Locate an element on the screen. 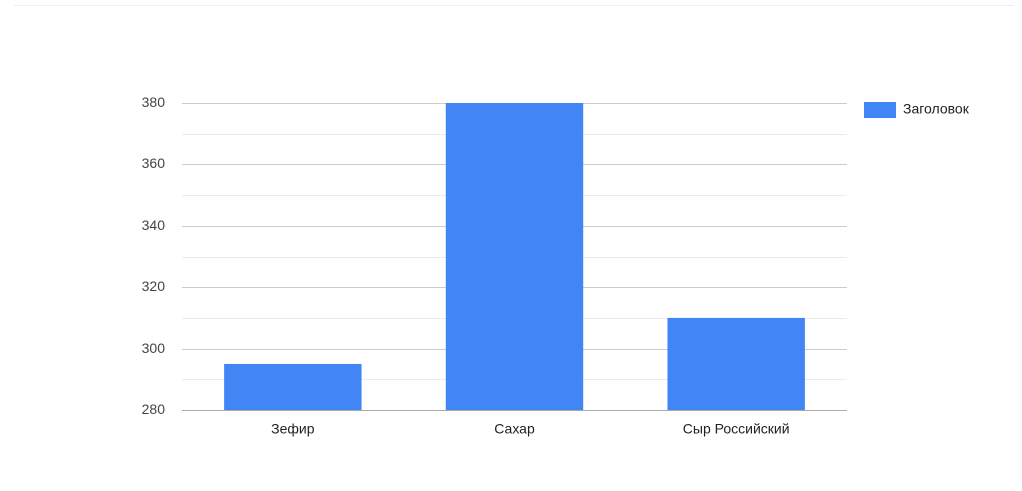  y-tick-label: 320 is located at coordinates (154, 286).